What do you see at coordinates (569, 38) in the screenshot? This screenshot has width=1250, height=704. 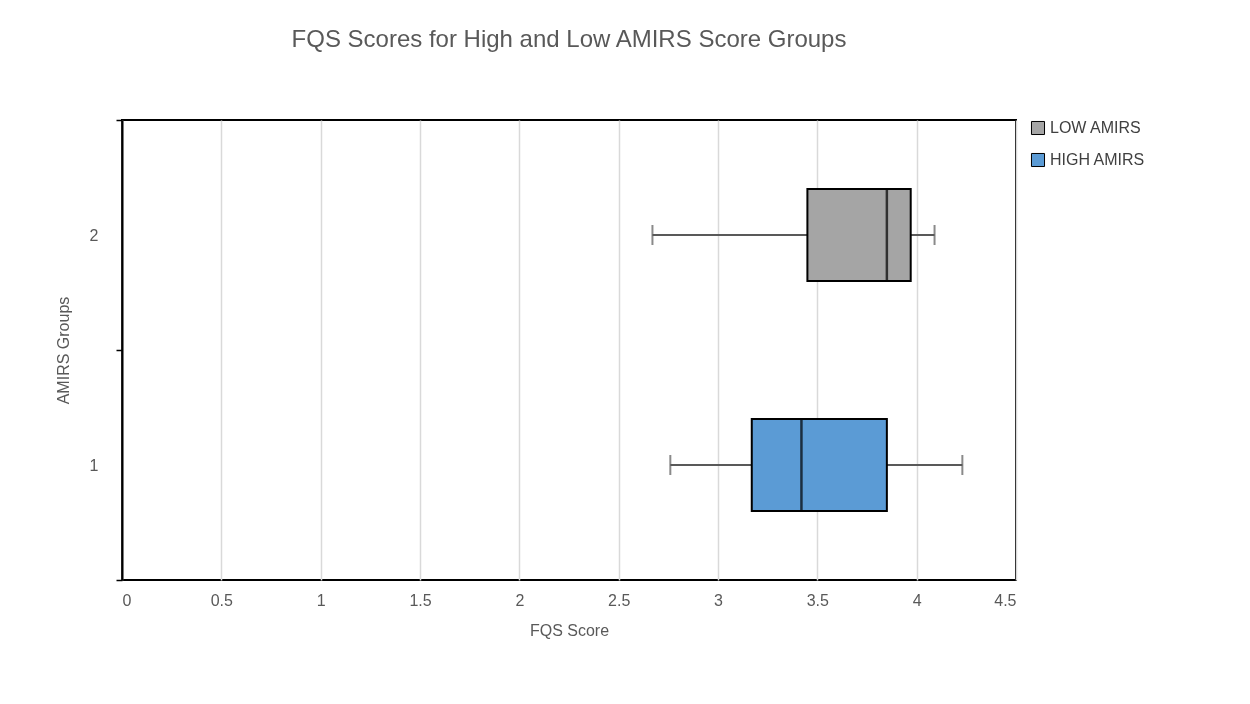 I see `chart-title: FQS Scores for High and Low AMIRS Score Groups` at bounding box center [569, 38].